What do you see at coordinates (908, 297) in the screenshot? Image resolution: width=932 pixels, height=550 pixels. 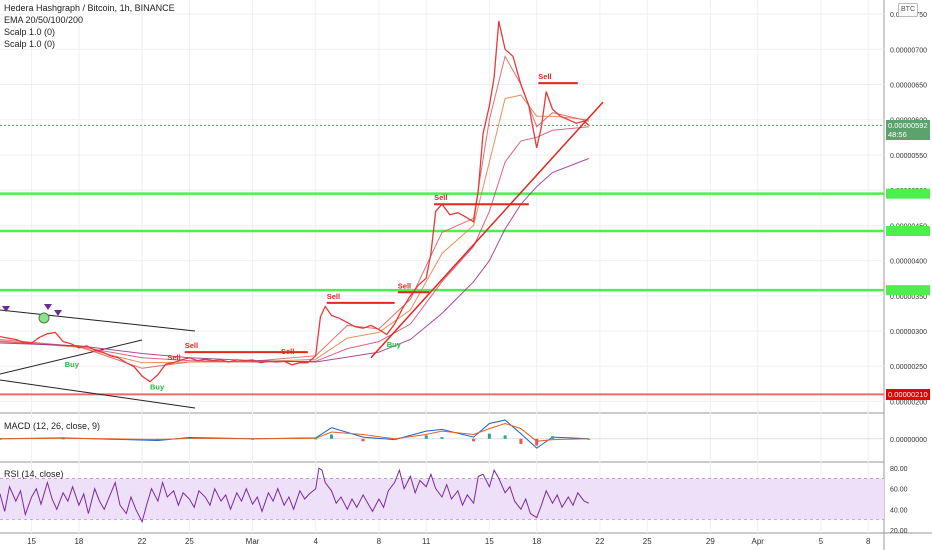 I see `y-tick-label: 0.00000350` at bounding box center [908, 297].